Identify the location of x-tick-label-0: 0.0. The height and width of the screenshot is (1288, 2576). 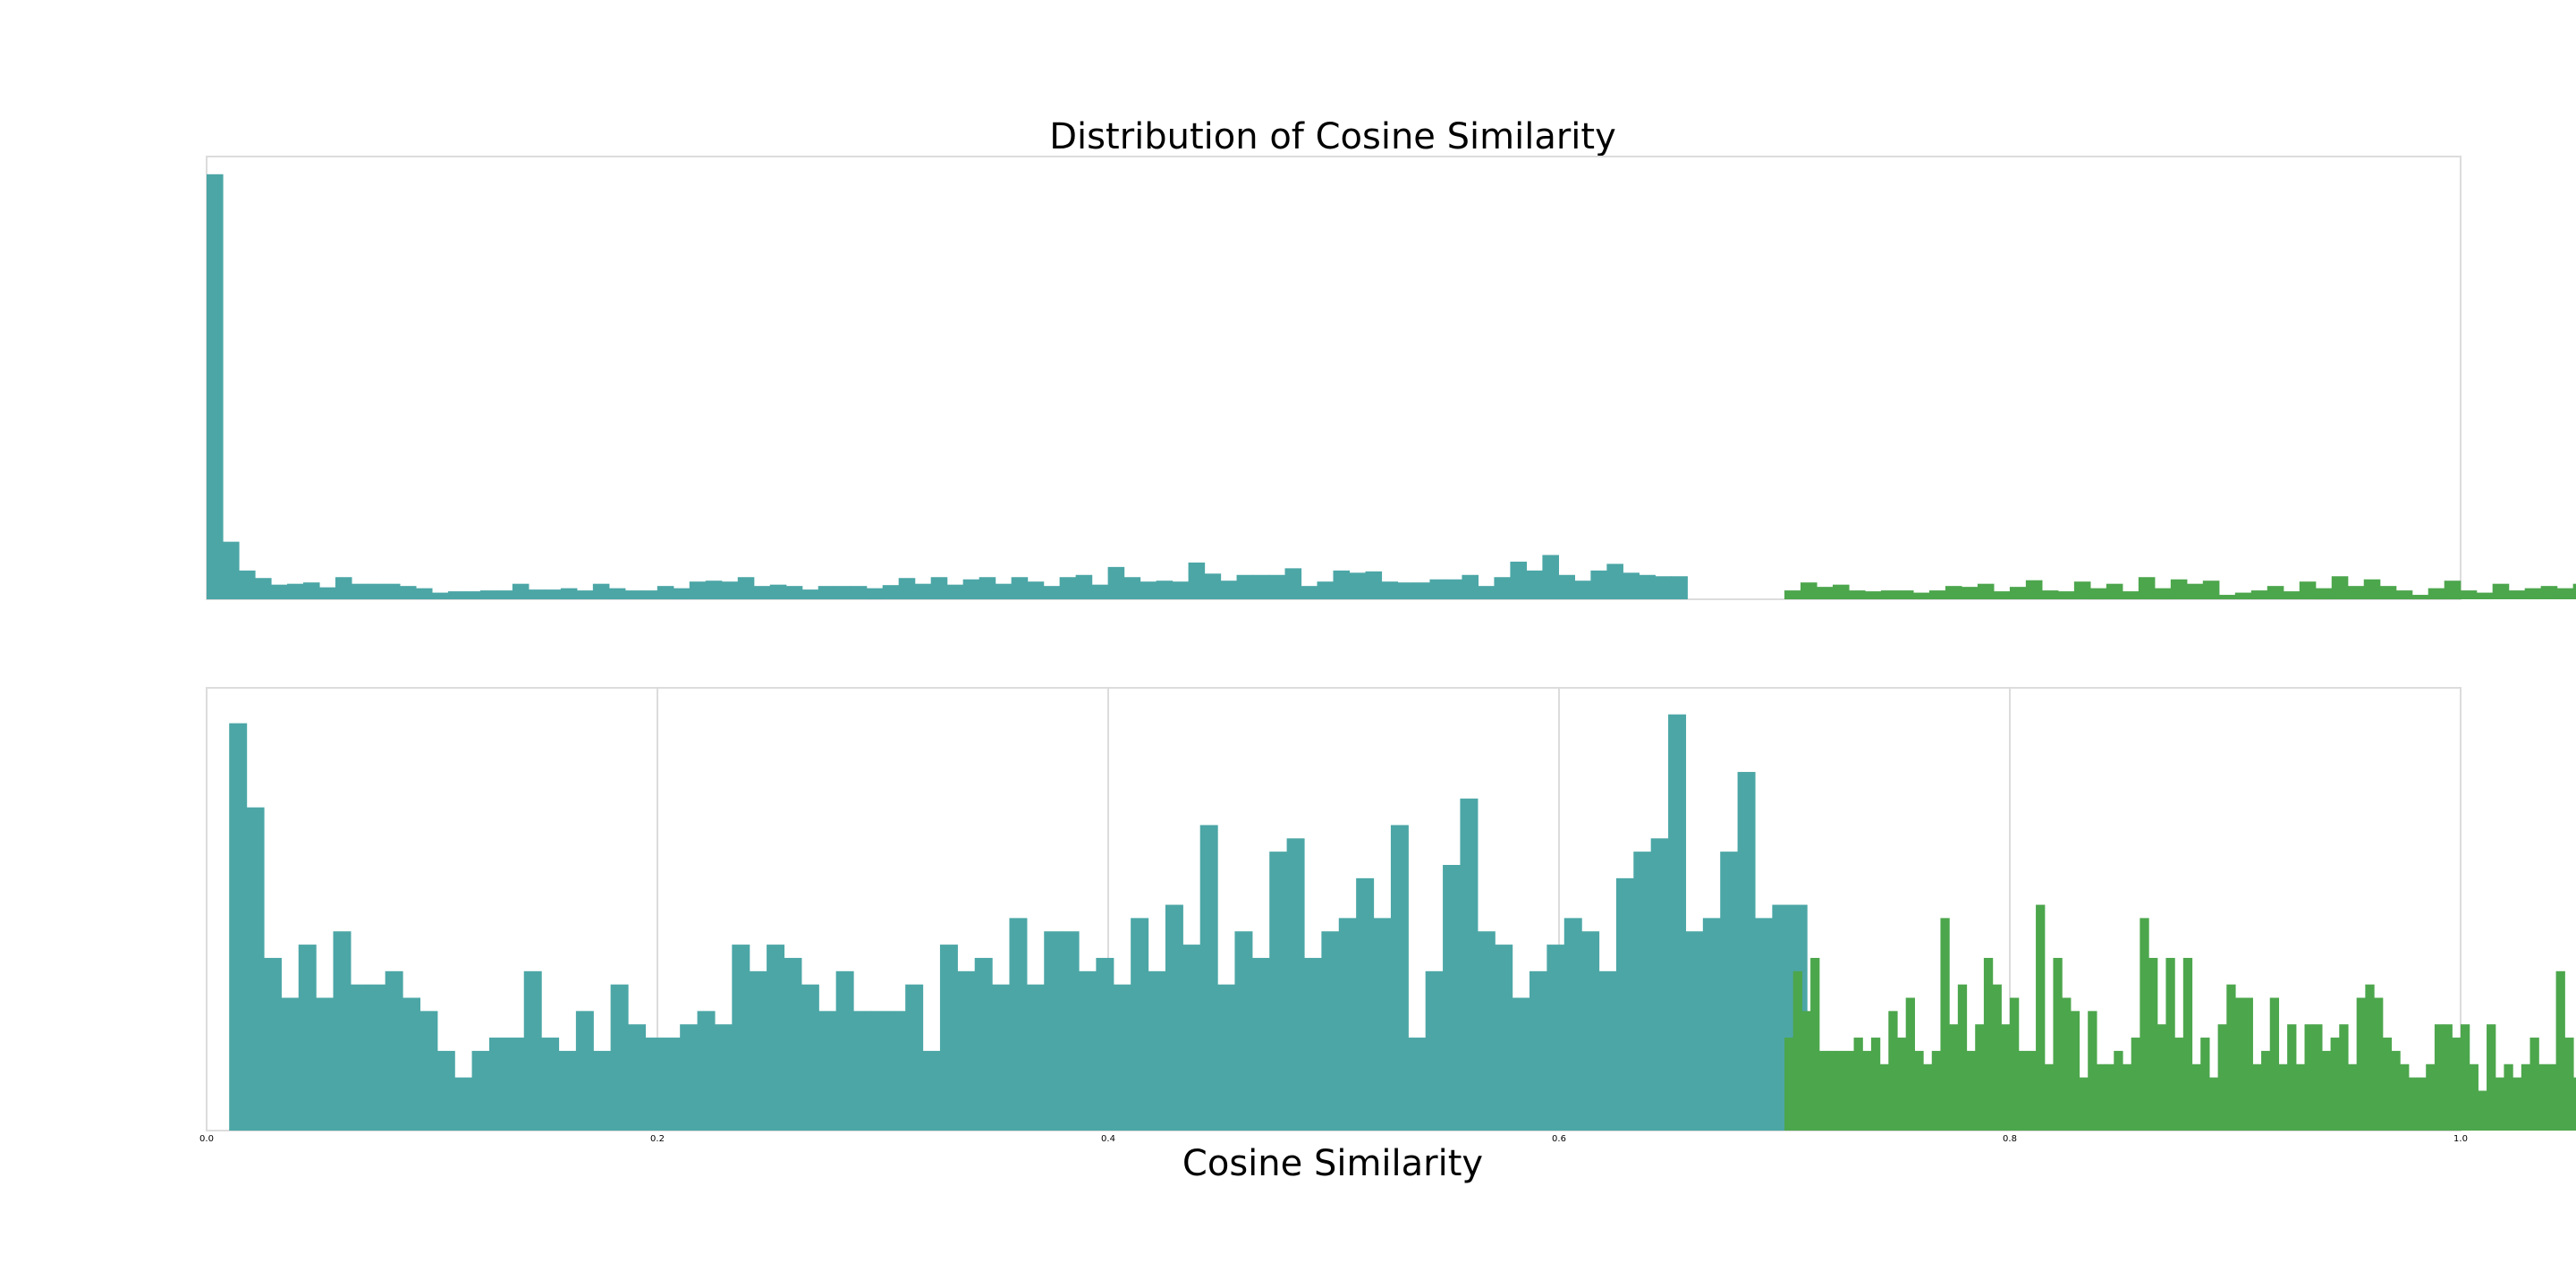
(206, 1139).